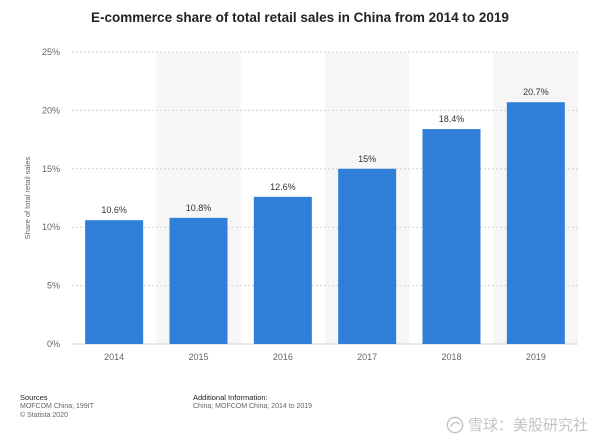 This screenshot has height=445, width=600. I want to click on additional-info-line: China; MOFCOM China; 2014 to 2019, so click(253, 406).